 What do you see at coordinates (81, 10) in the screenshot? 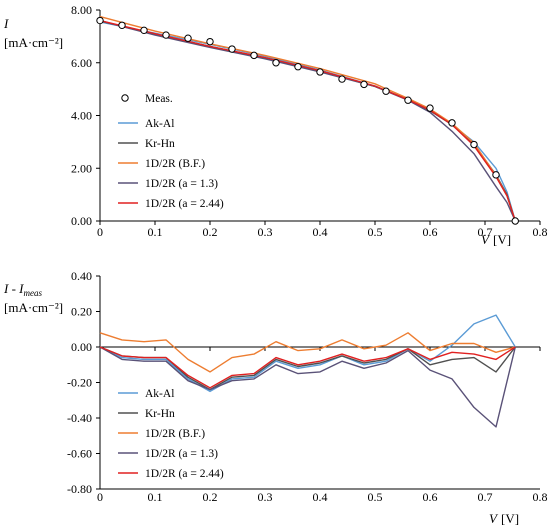
I see `y-tick-label: 8.00` at bounding box center [81, 10].